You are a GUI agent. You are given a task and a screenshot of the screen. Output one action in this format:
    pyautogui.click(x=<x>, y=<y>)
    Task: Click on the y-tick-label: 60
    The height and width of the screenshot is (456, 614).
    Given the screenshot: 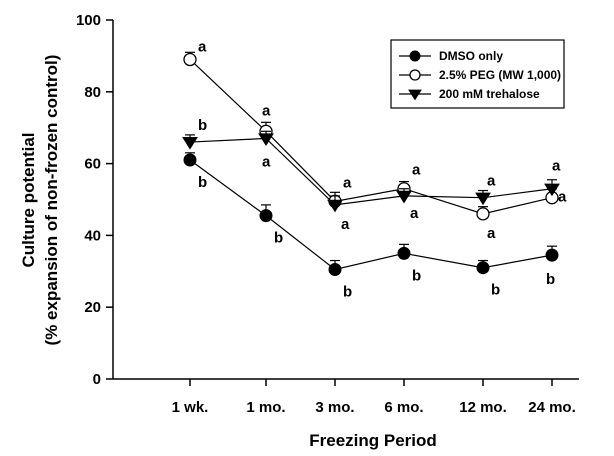 What is the action you would take?
    pyautogui.click(x=92, y=164)
    